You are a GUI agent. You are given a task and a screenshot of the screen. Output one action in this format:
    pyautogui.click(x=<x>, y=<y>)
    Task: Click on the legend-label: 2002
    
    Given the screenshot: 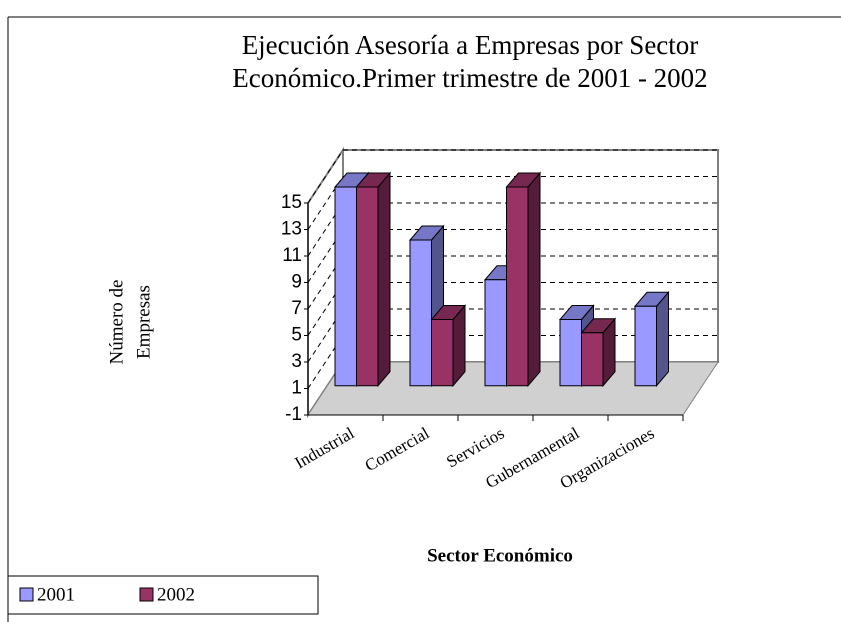 What is the action you would take?
    pyautogui.click(x=176, y=594)
    